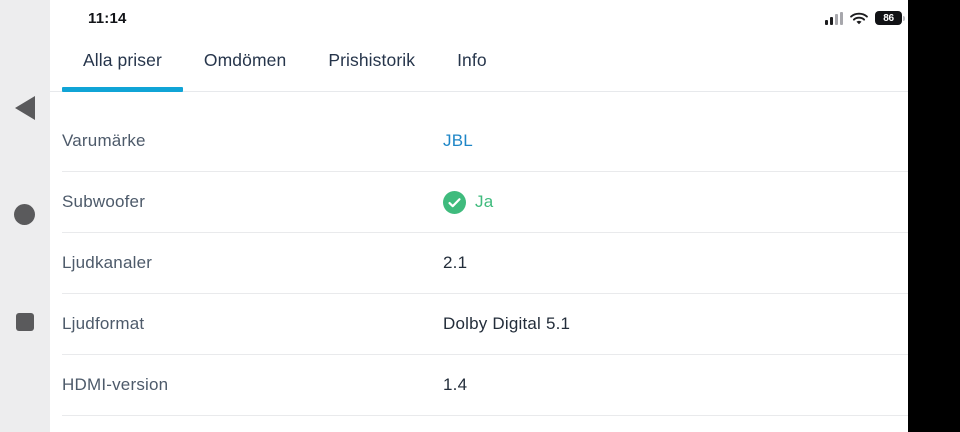  What do you see at coordinates (455, 384) in the screenshot?
I see `spec-value-text: 1.4` at bounding box center [455, 384].